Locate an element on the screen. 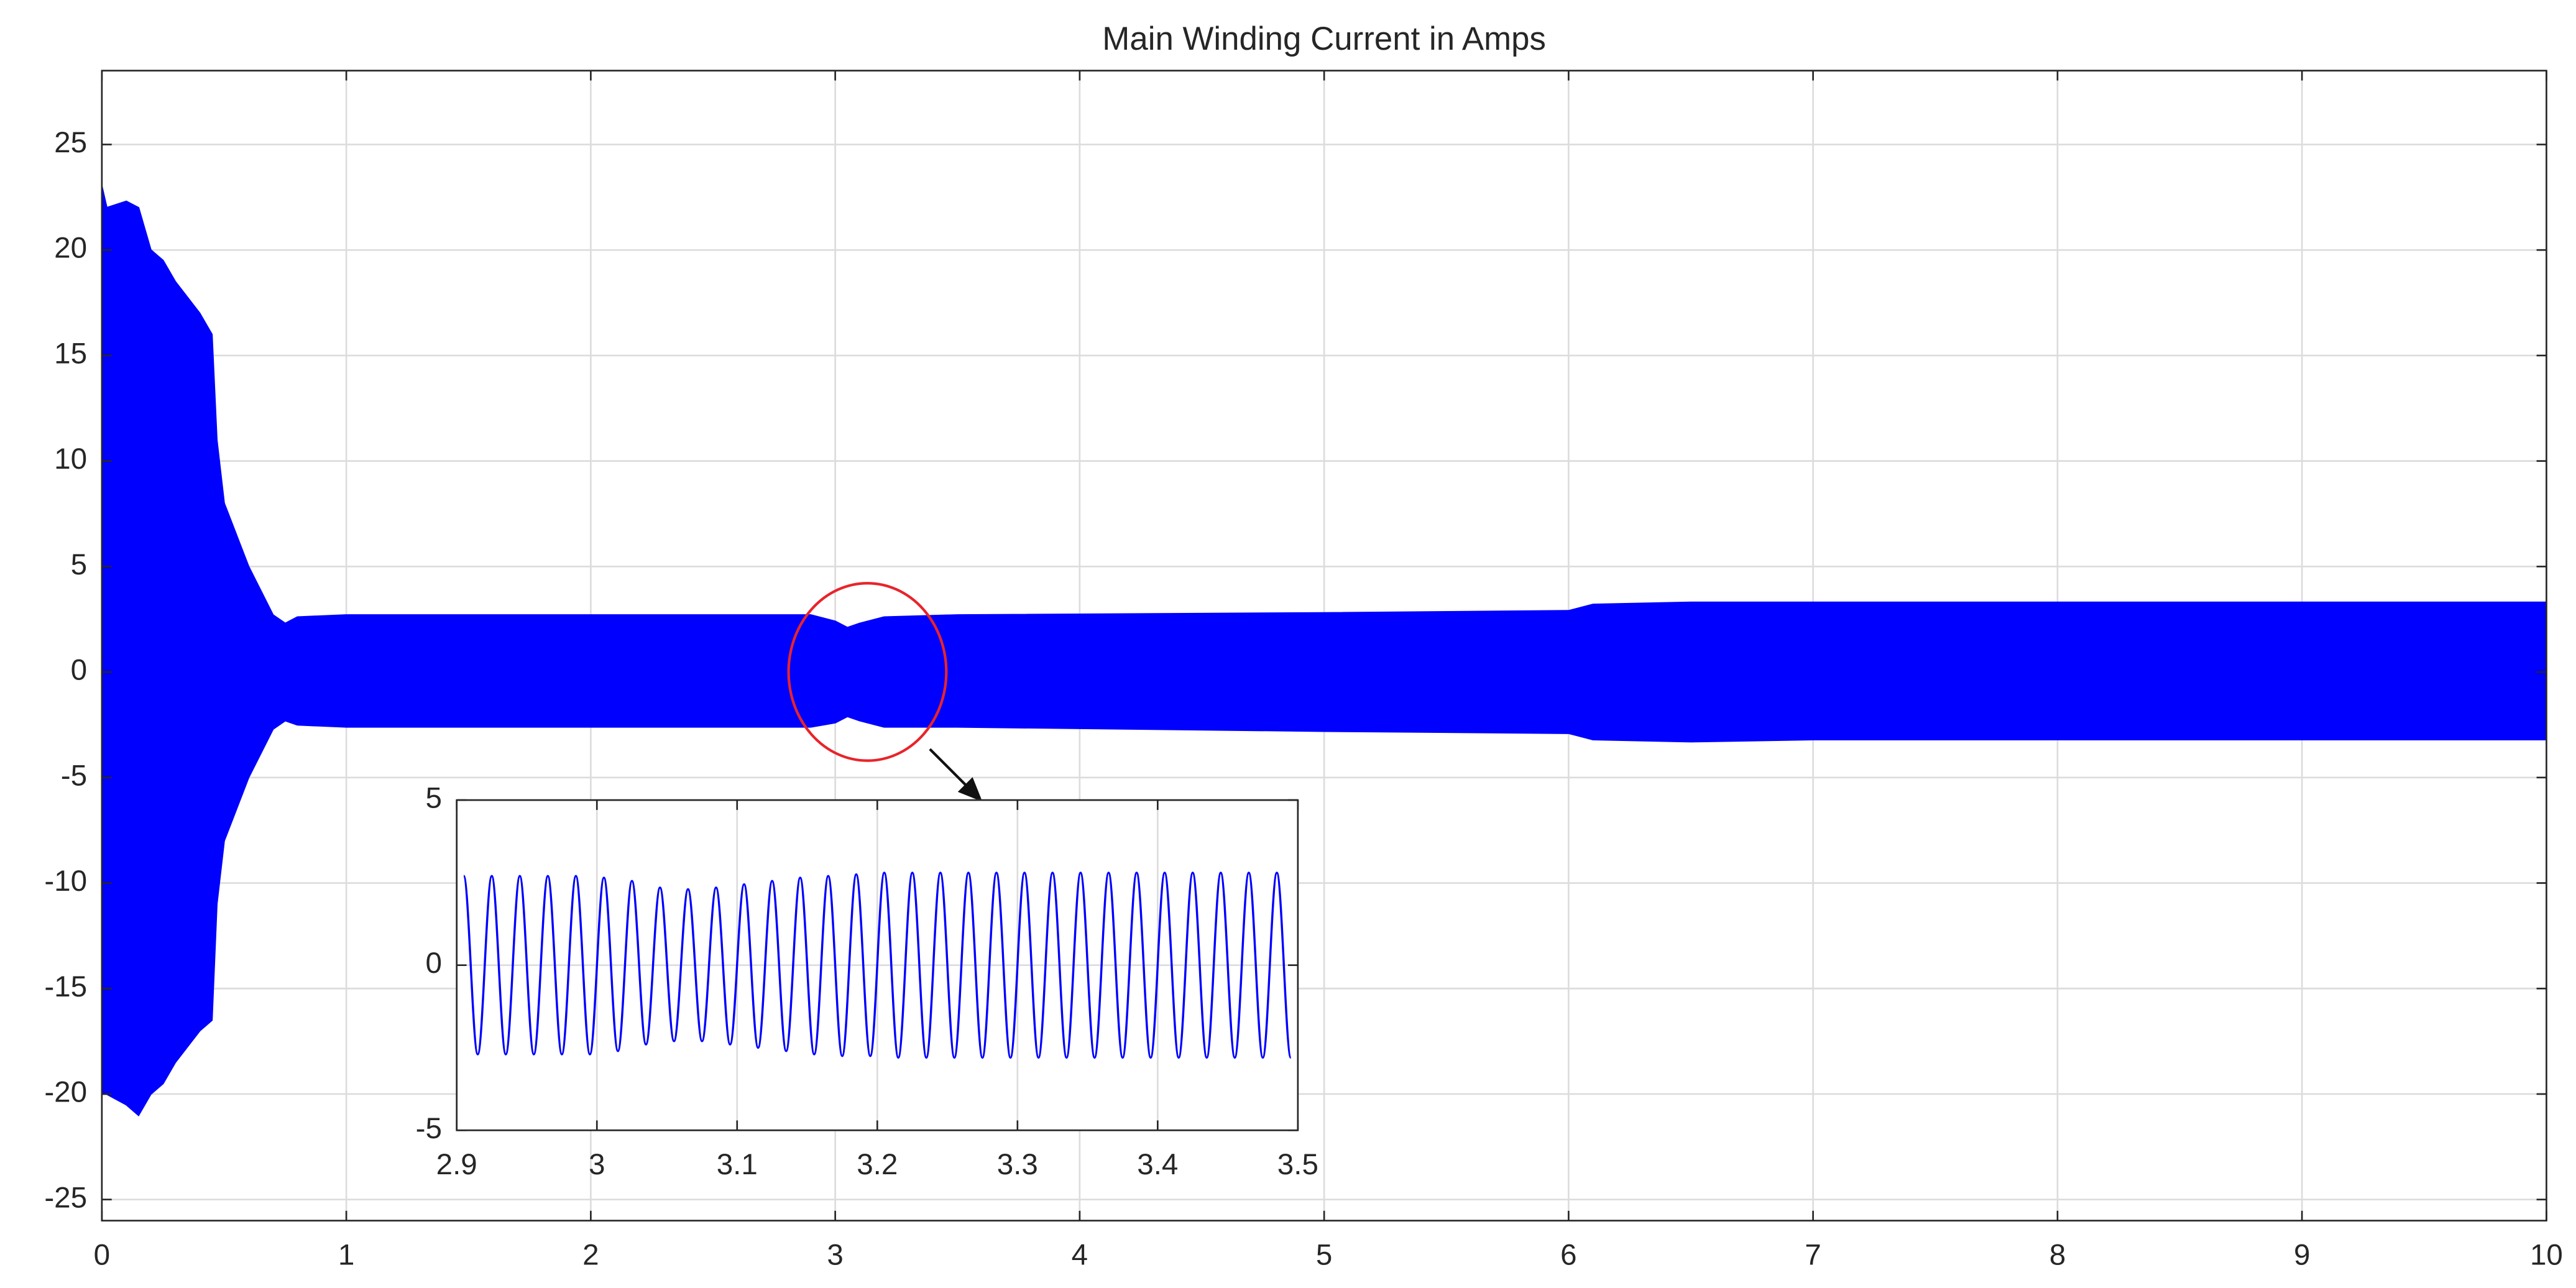 The height and width of the screenshot is (1288, 2576). zoom-annotation is located at coordinates (885, 692).